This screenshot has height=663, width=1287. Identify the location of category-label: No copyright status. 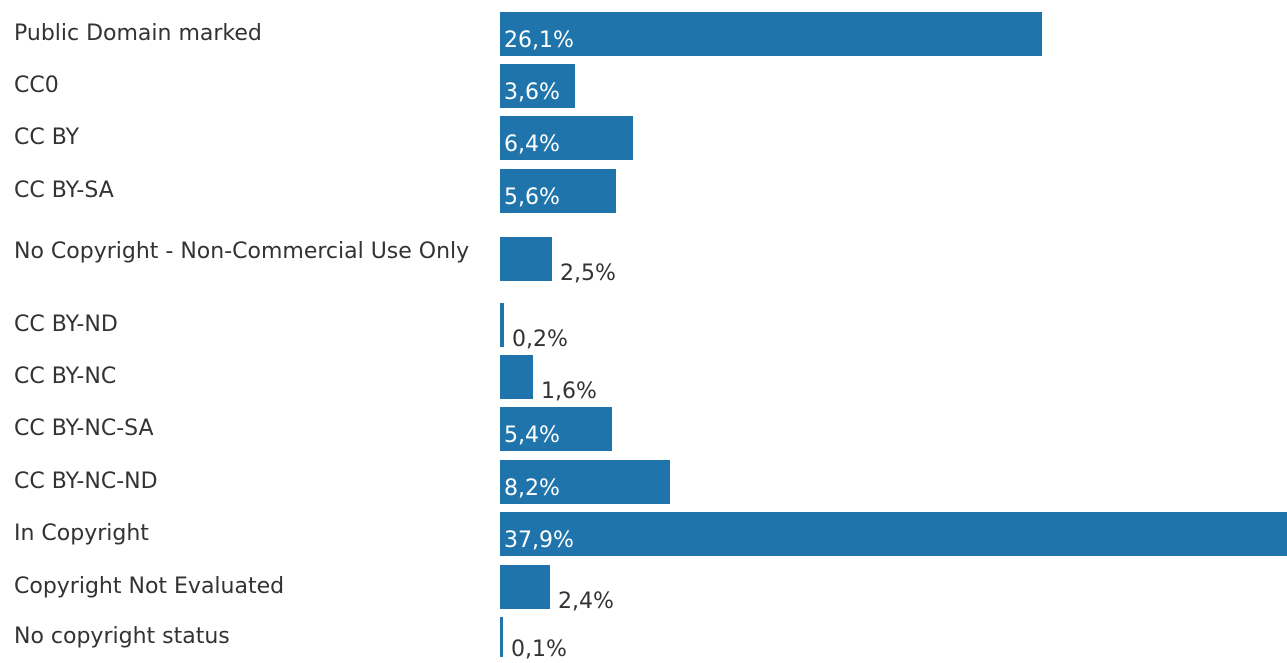
(122, 636).